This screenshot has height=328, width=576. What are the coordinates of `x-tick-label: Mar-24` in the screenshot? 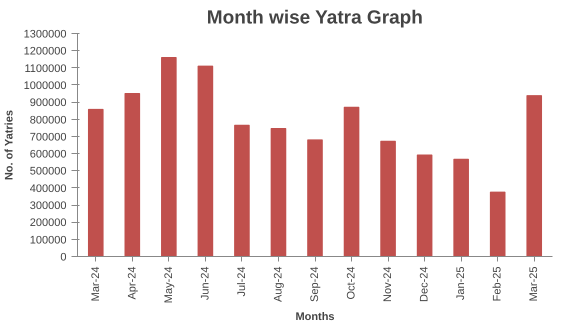 It's located at (96, 284).